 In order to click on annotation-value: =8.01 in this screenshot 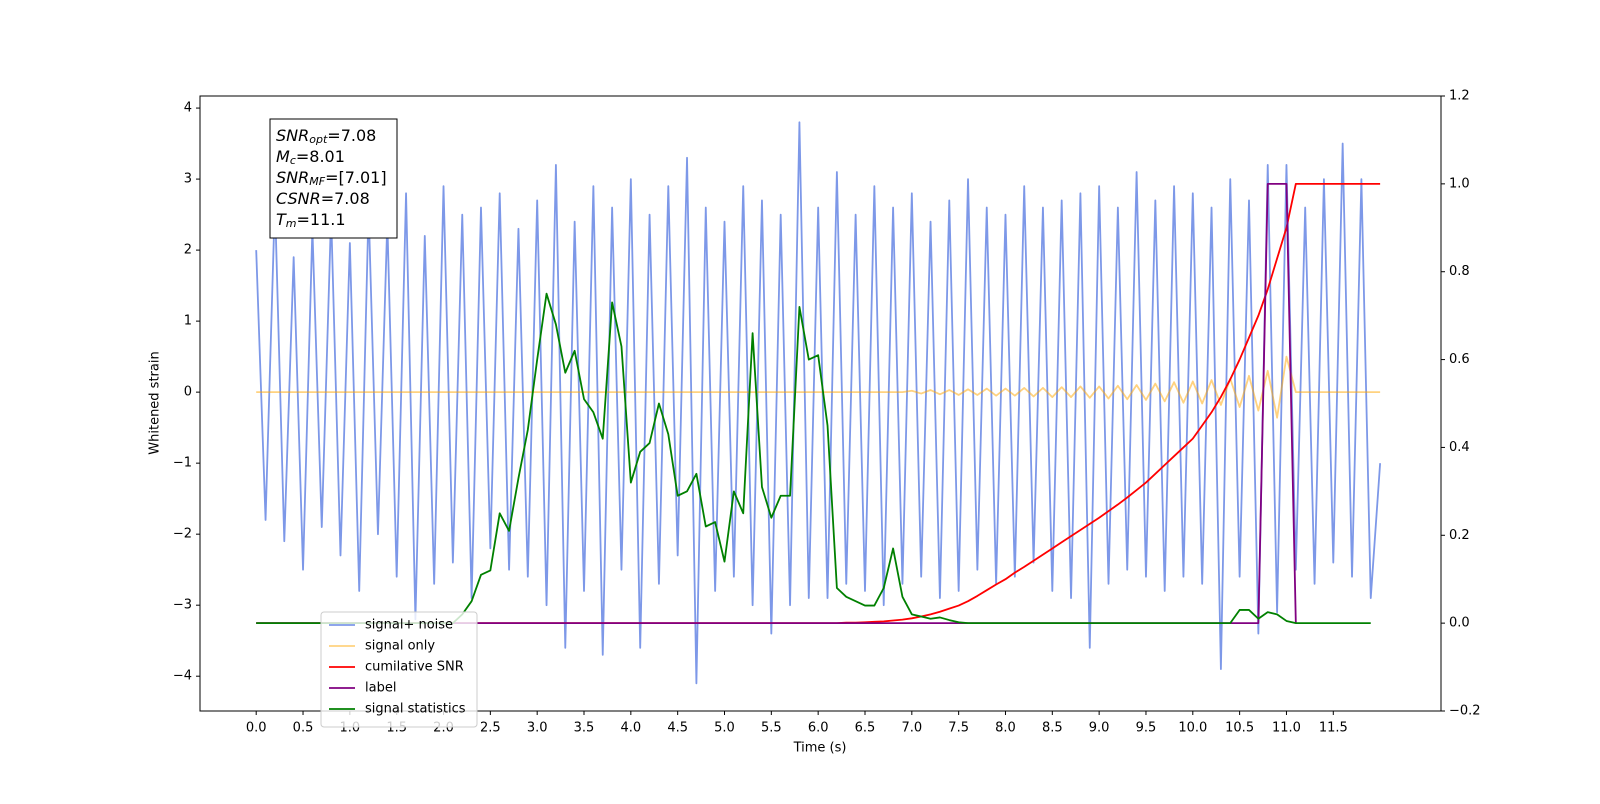, I will do `click(320, 156)`.